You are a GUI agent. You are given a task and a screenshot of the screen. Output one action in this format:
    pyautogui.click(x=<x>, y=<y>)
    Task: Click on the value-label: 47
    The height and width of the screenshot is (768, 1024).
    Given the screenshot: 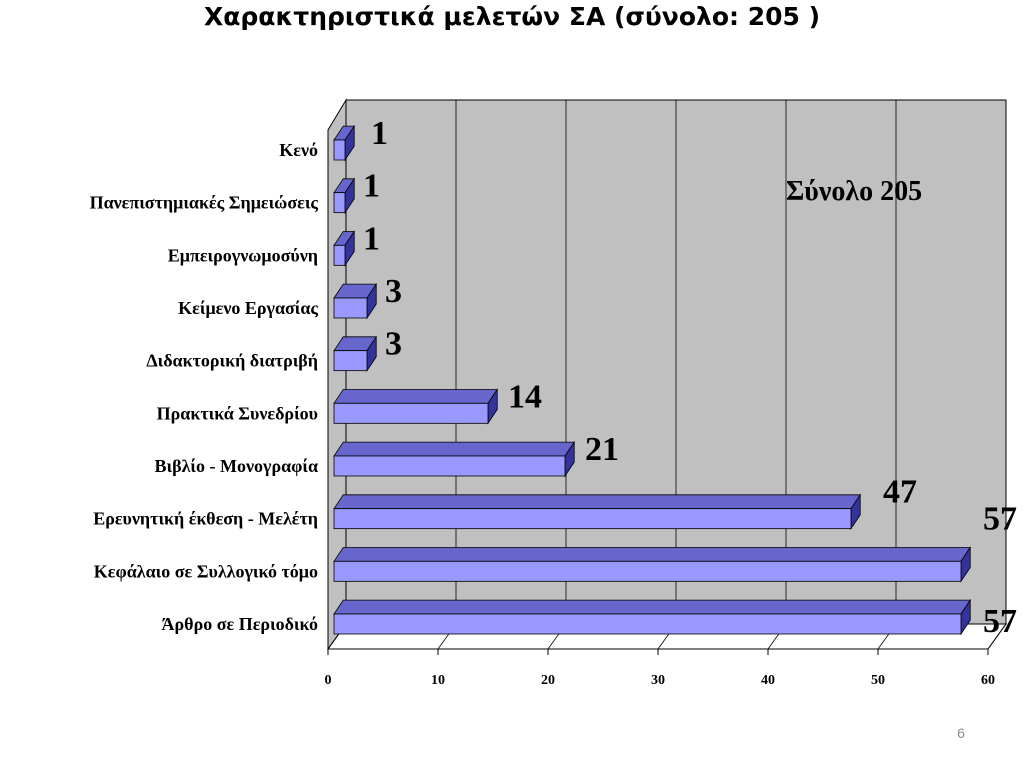 What is the action you would take?
    pyautogui.click(x=900, y=492)
    